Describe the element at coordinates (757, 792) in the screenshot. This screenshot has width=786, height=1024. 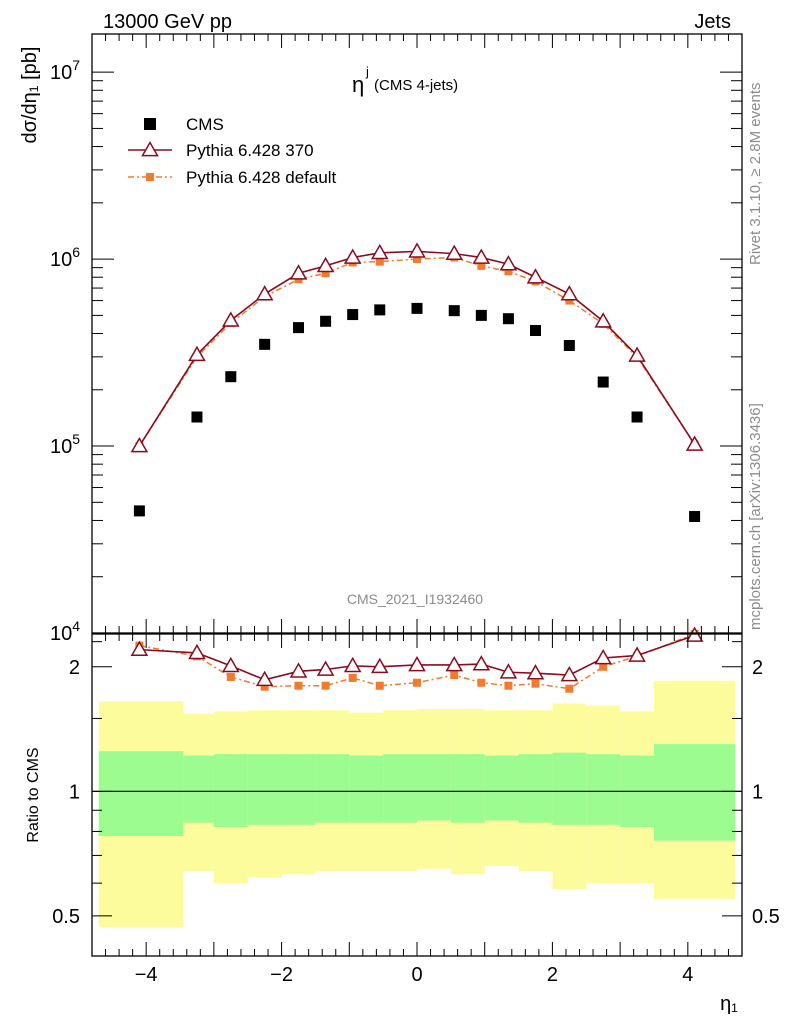
I see `ratio-y-tick-label-right: 1` at that location.